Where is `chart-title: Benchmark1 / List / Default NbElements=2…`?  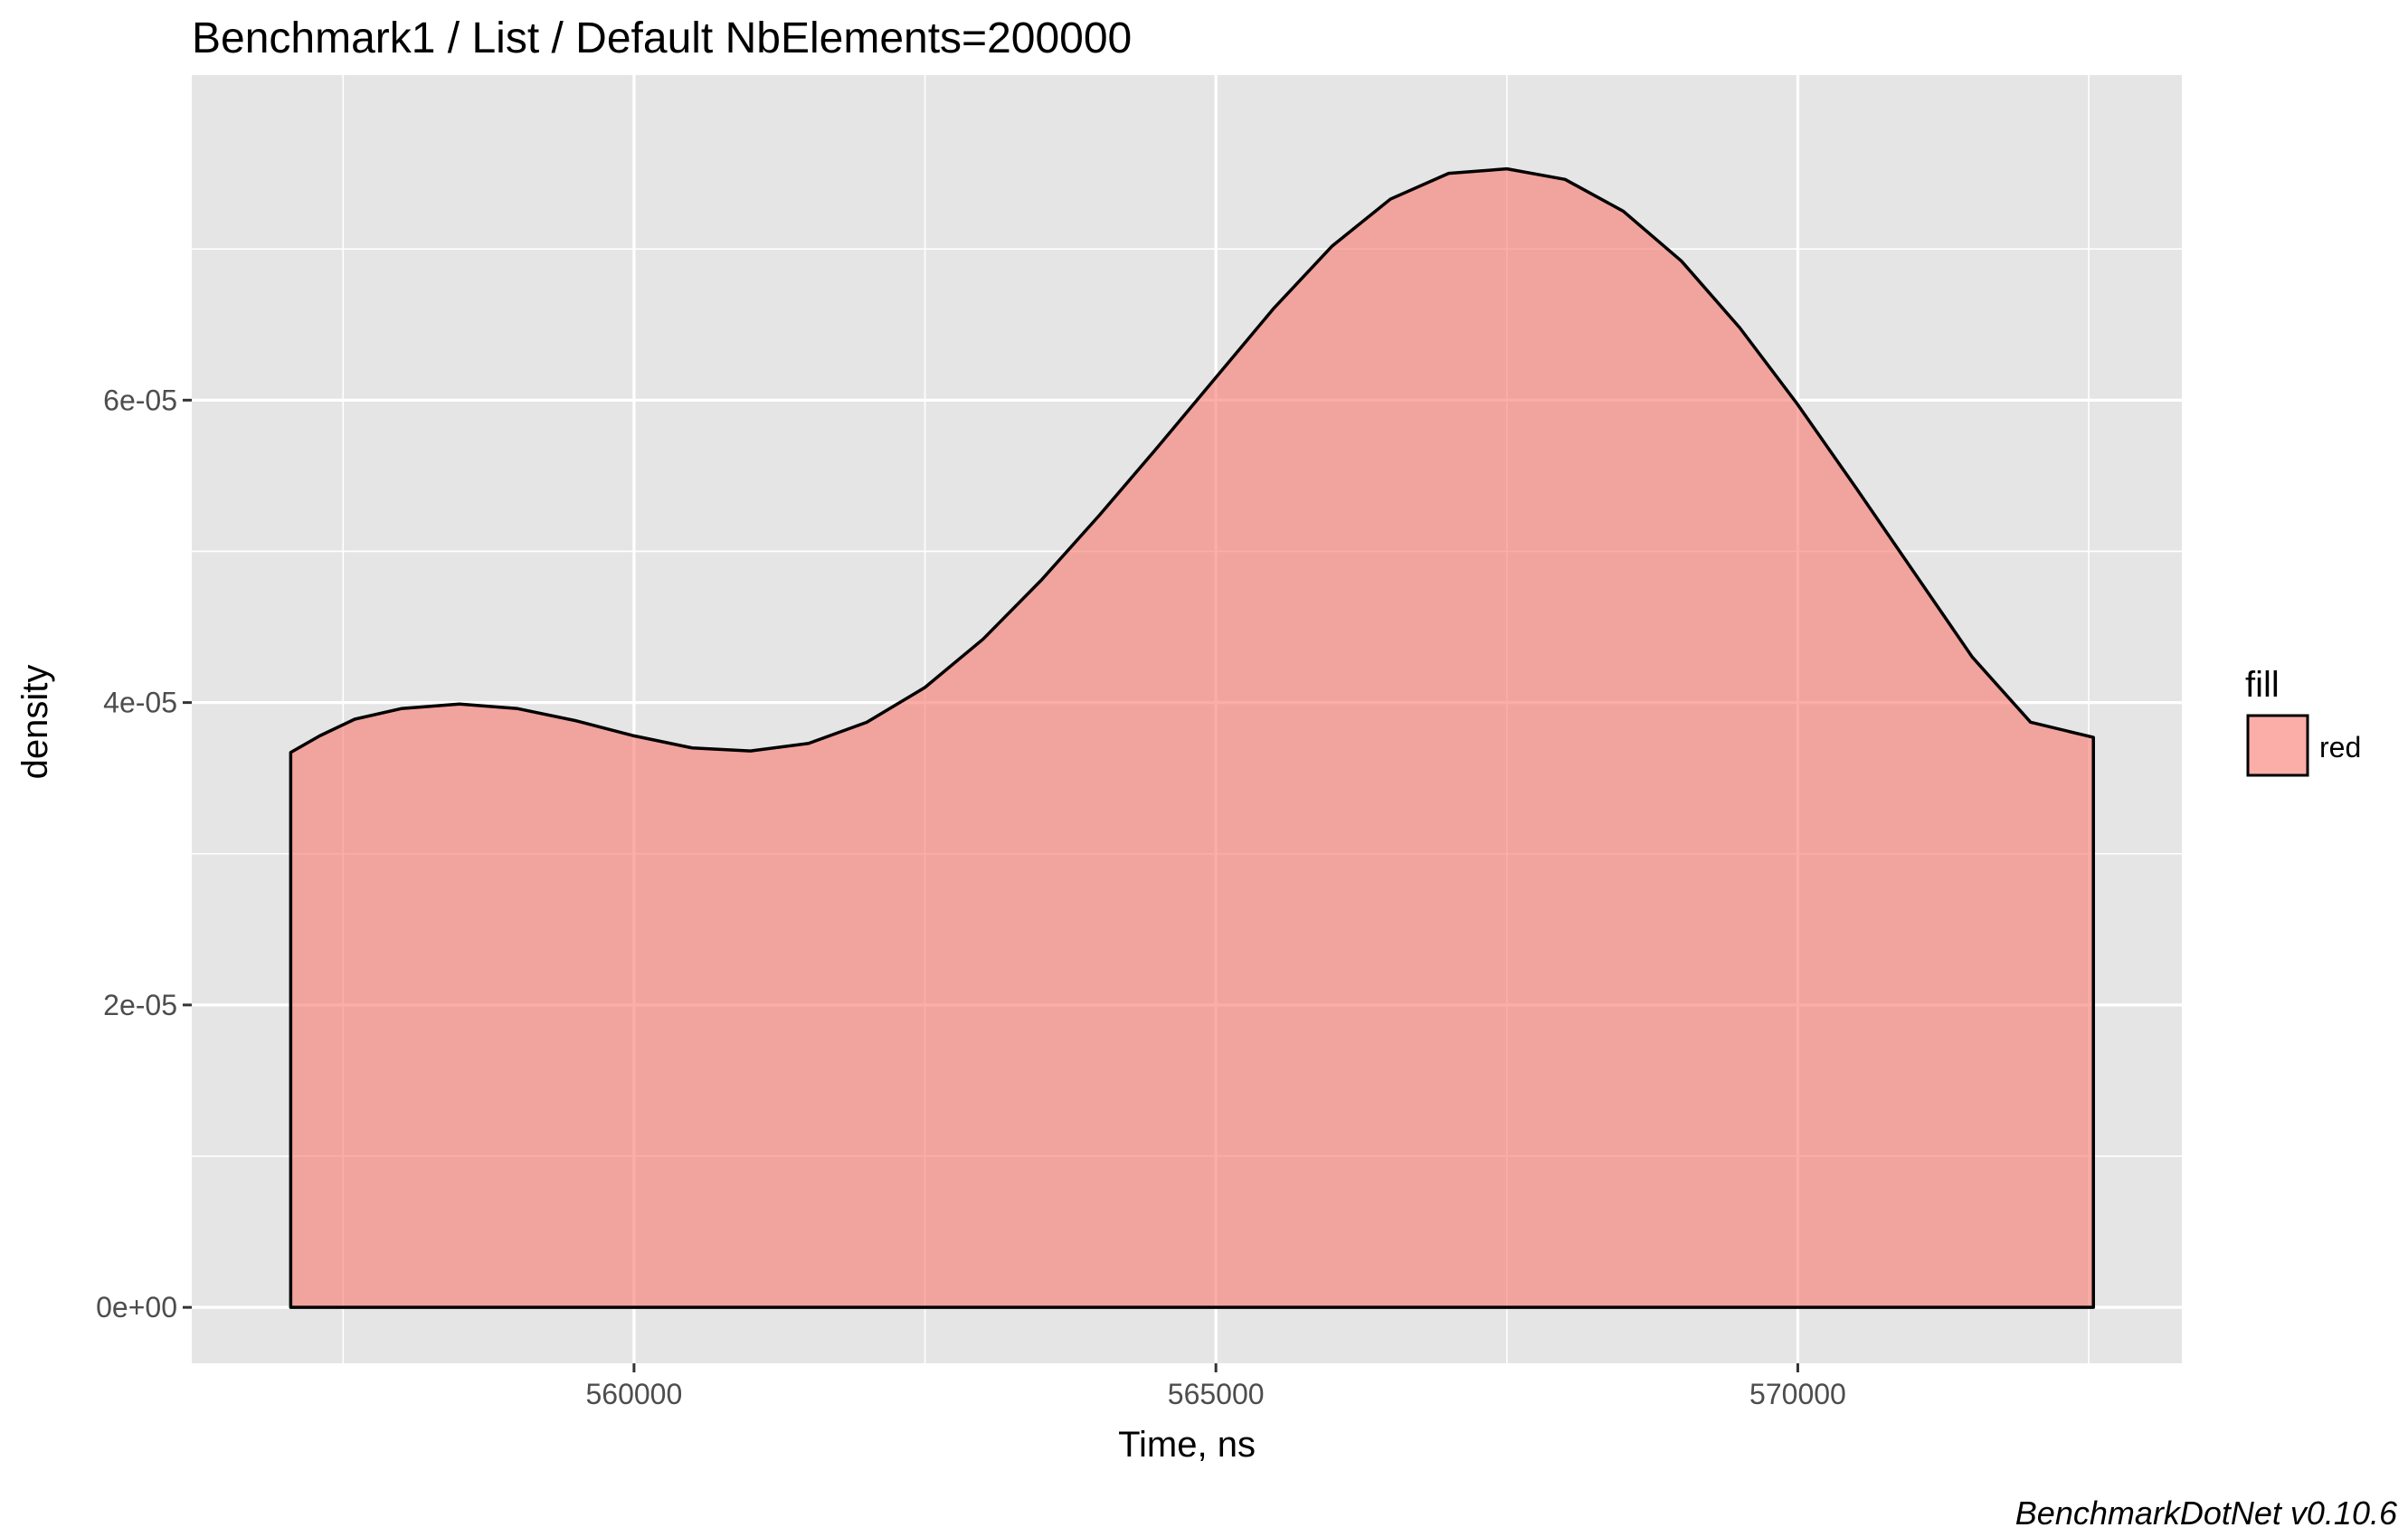
chart-title: Benchmark1 / List / Default NbElements=2… is located at coordinates (662, 38).